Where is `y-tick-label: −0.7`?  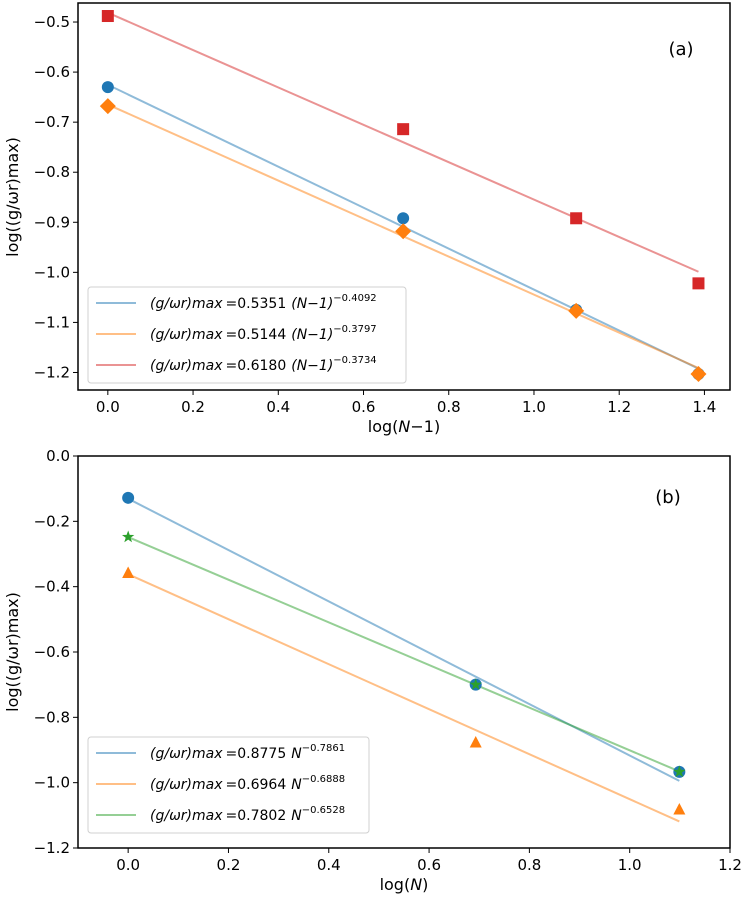
y-tick-label: −0.7 is located at coordinates (52, 122).